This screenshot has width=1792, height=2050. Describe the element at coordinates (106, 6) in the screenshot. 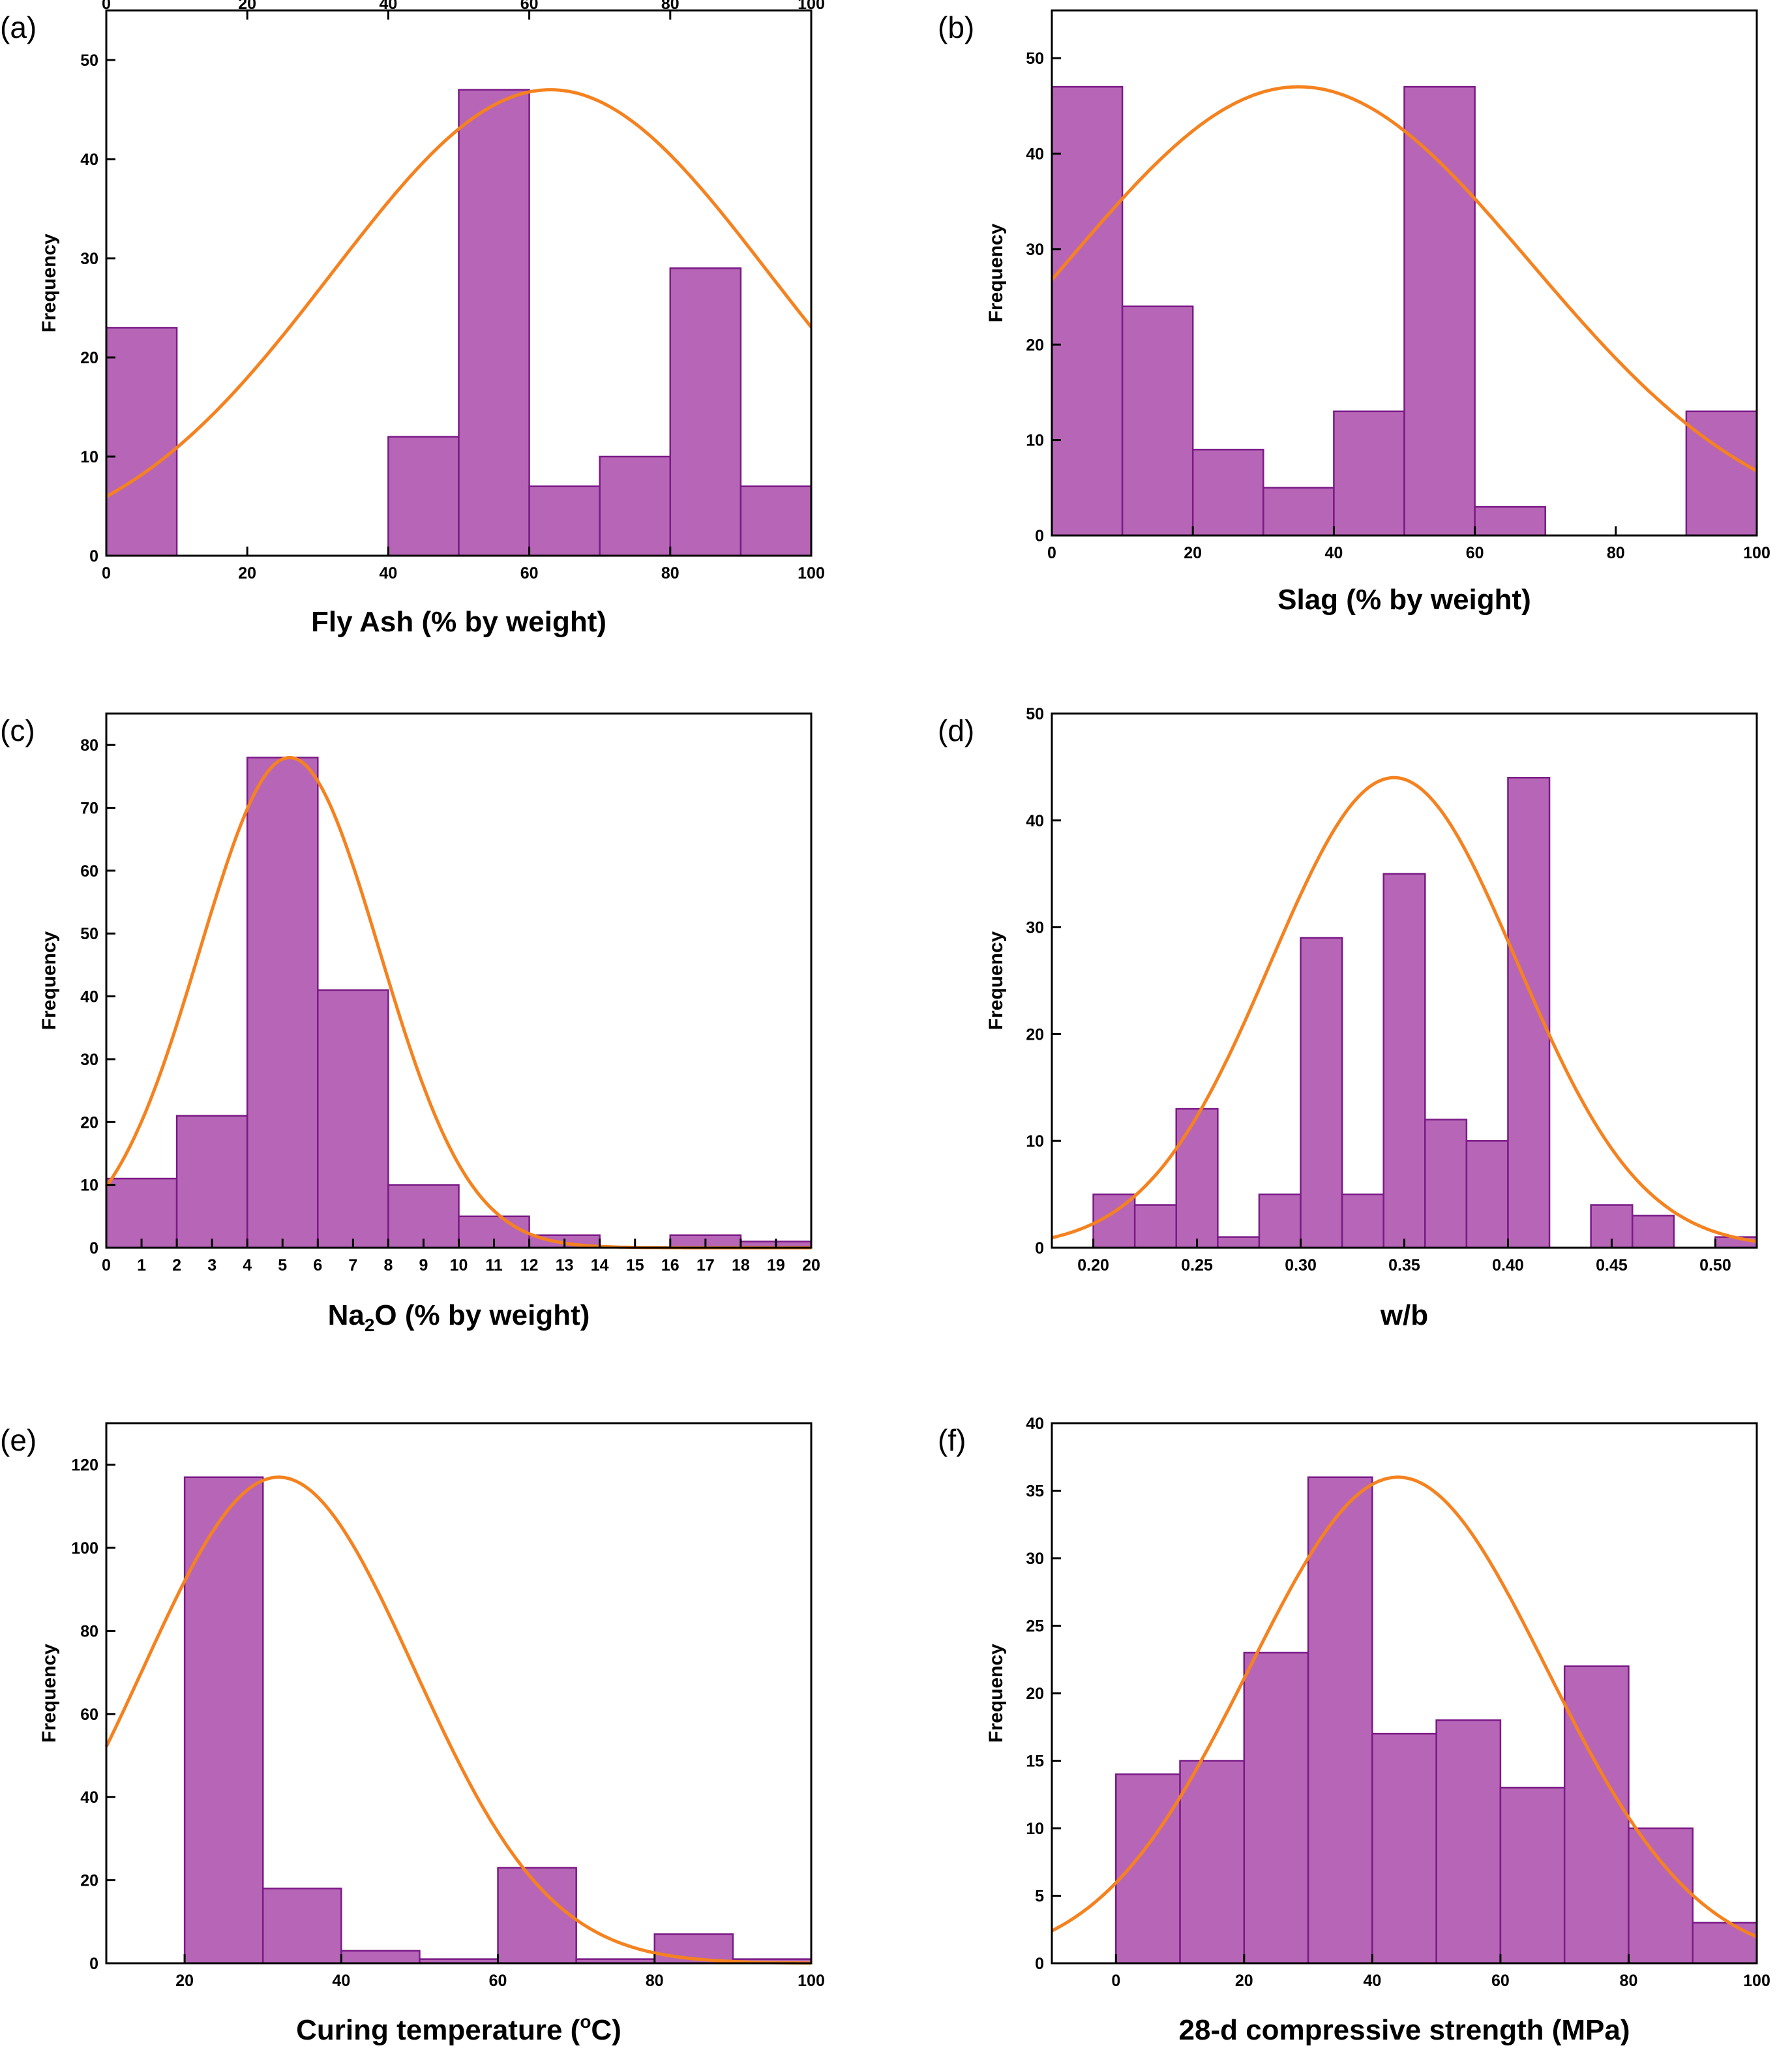

I see `top-x-tick-label: 0` at that location.